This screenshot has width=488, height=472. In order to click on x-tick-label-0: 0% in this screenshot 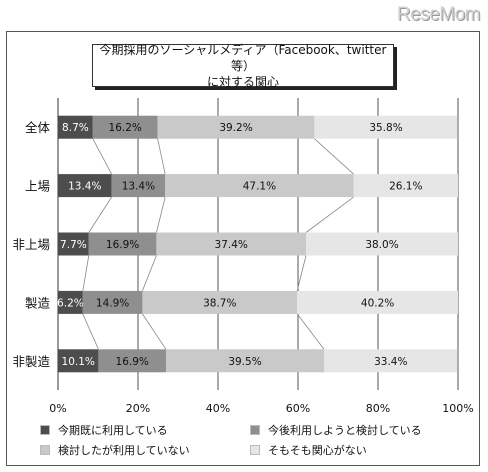, I will do `click(57, 408)`.